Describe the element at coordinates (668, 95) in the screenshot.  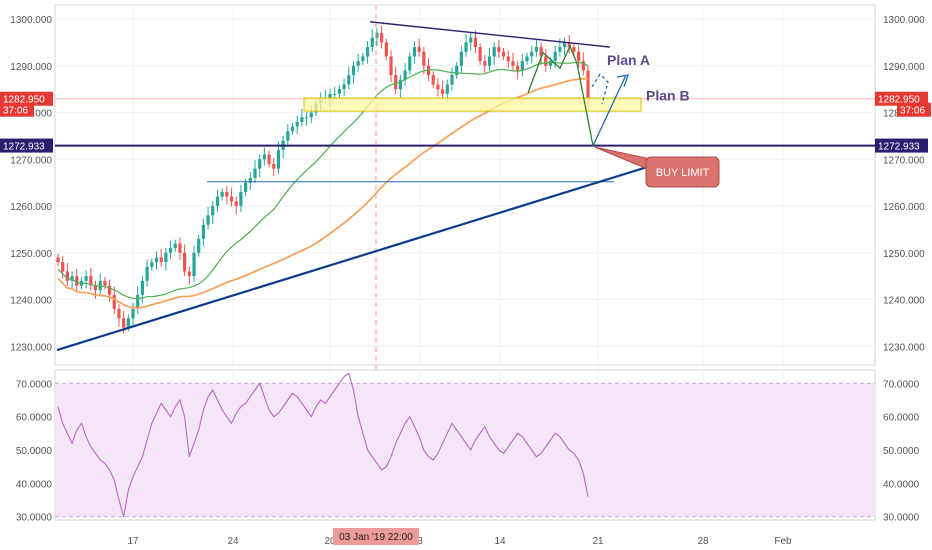
I see `plan-b-label: Plan B` at that location.